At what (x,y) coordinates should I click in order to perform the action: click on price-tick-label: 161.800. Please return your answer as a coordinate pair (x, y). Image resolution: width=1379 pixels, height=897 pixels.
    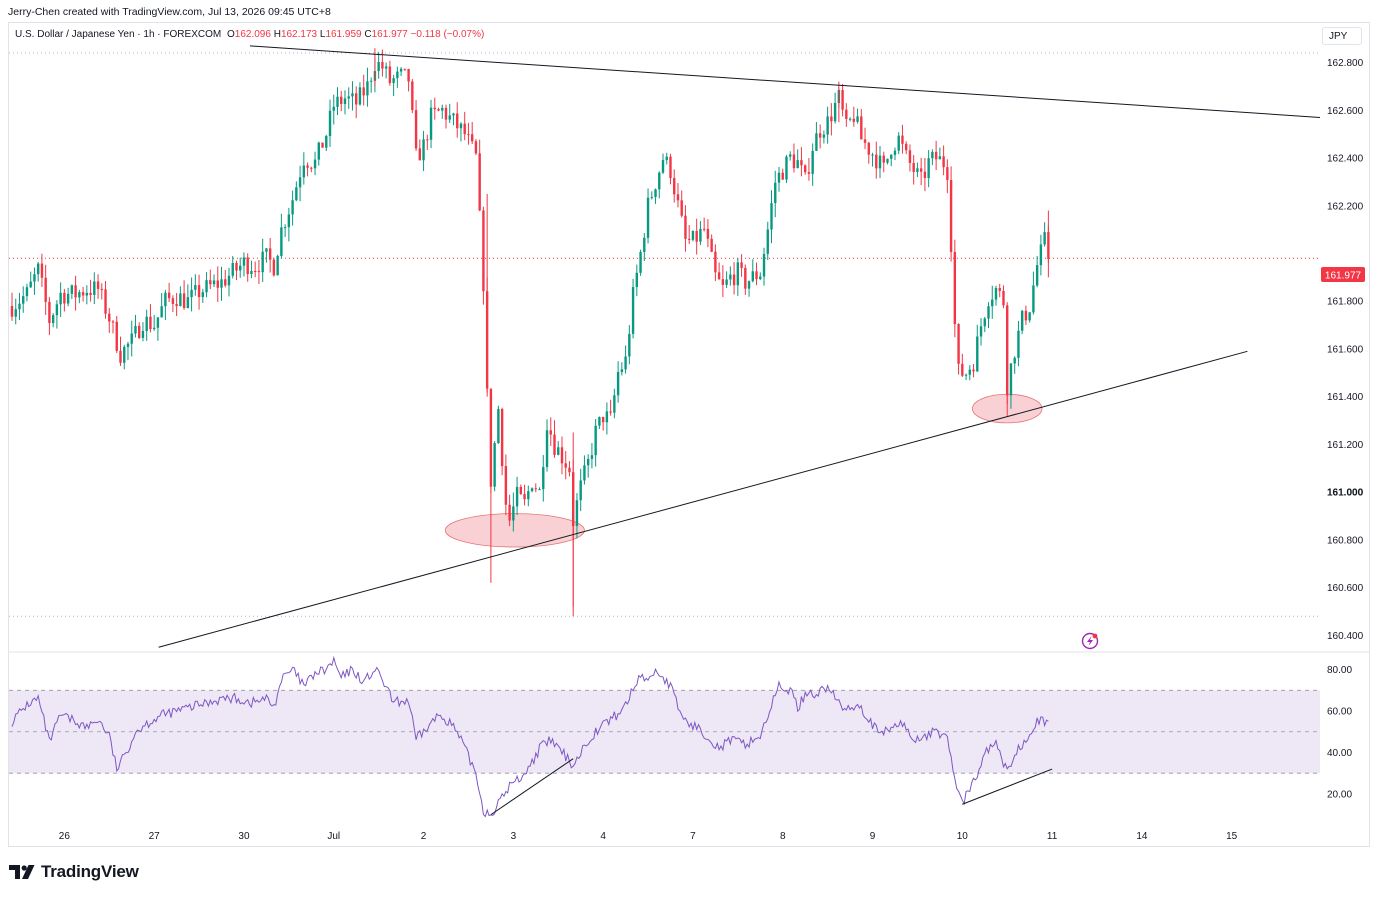
    Looking at the image, I should click on (1345, 302).